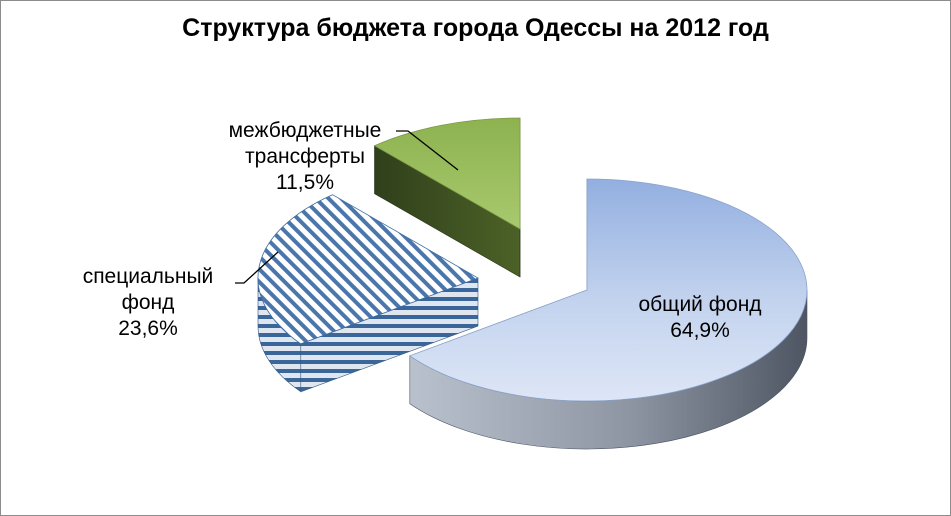 The image size is (951, 516). I want to click on slice-name-line: межбюджетные, so click(305, 130).